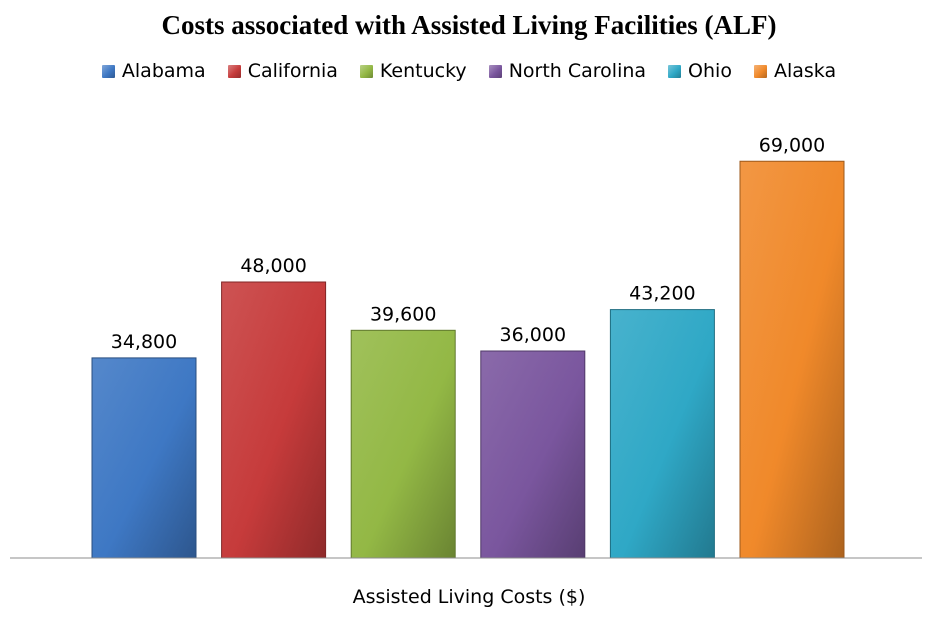  What do you see at coordinates (144, 458) in the screenshot?
I see `bar-alabama` at bounding box center [144, 458].